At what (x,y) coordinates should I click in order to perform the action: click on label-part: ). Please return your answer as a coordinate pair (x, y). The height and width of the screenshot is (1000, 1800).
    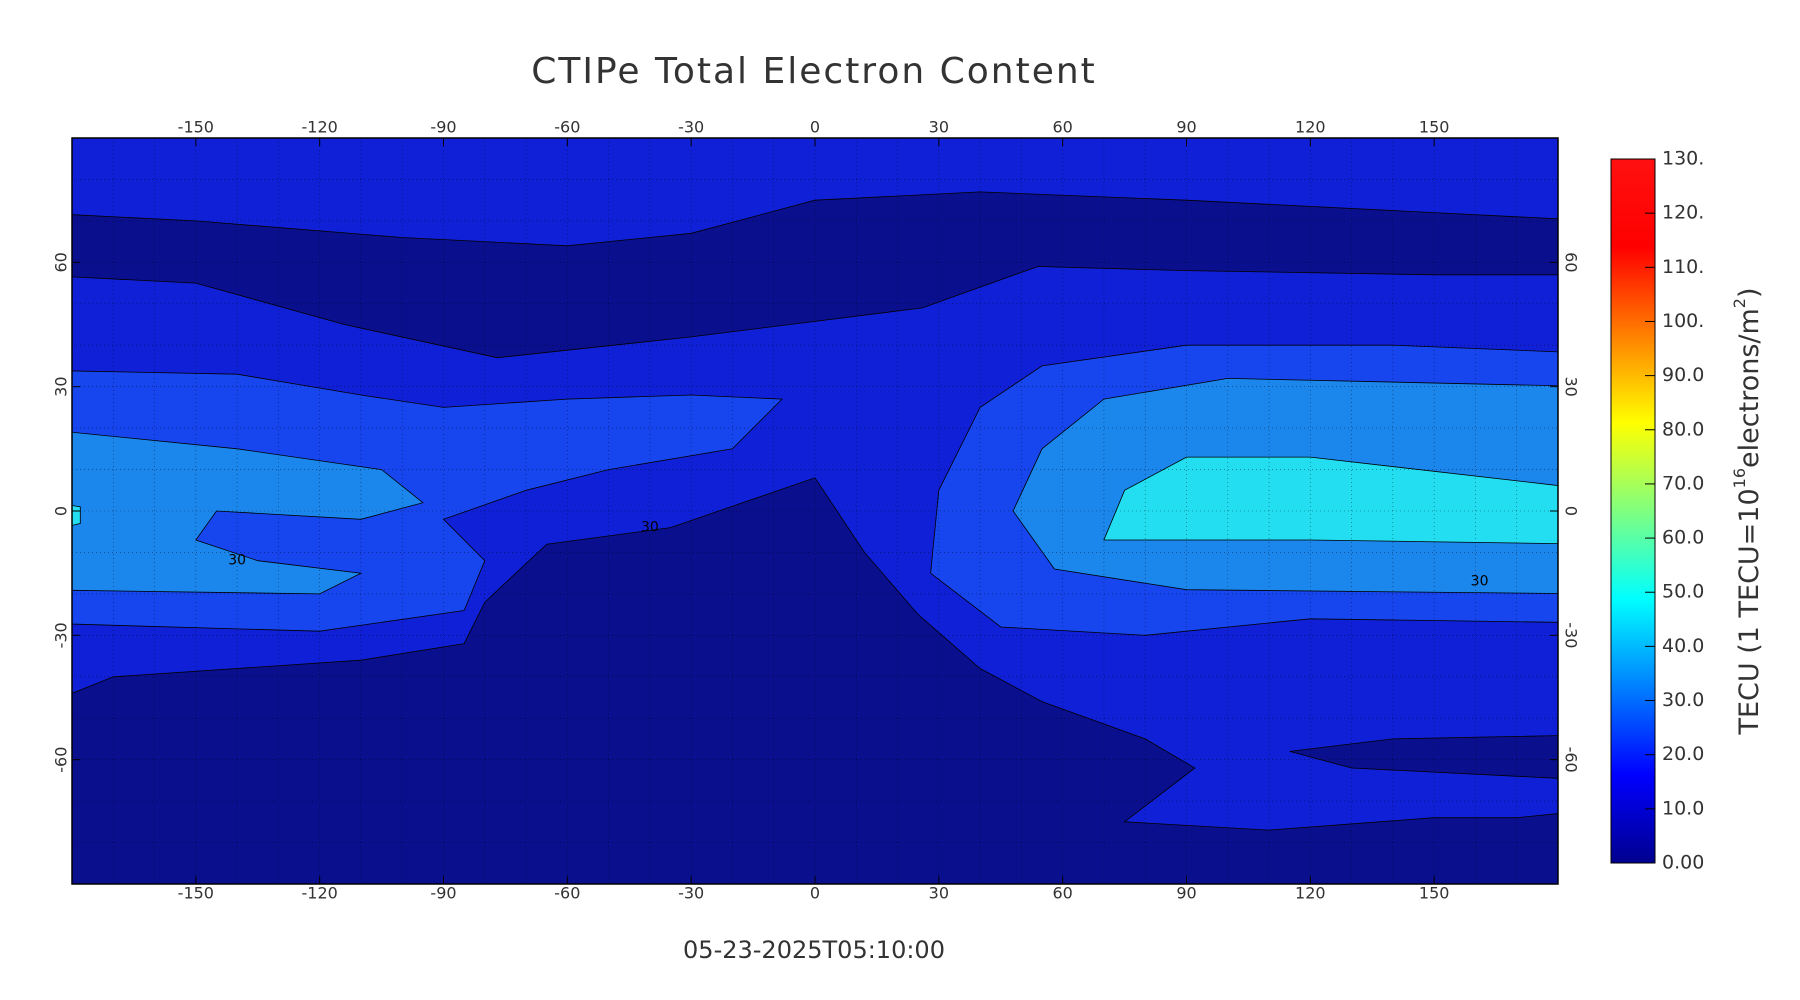
    Looking at the image, I should click on (1749, 292).